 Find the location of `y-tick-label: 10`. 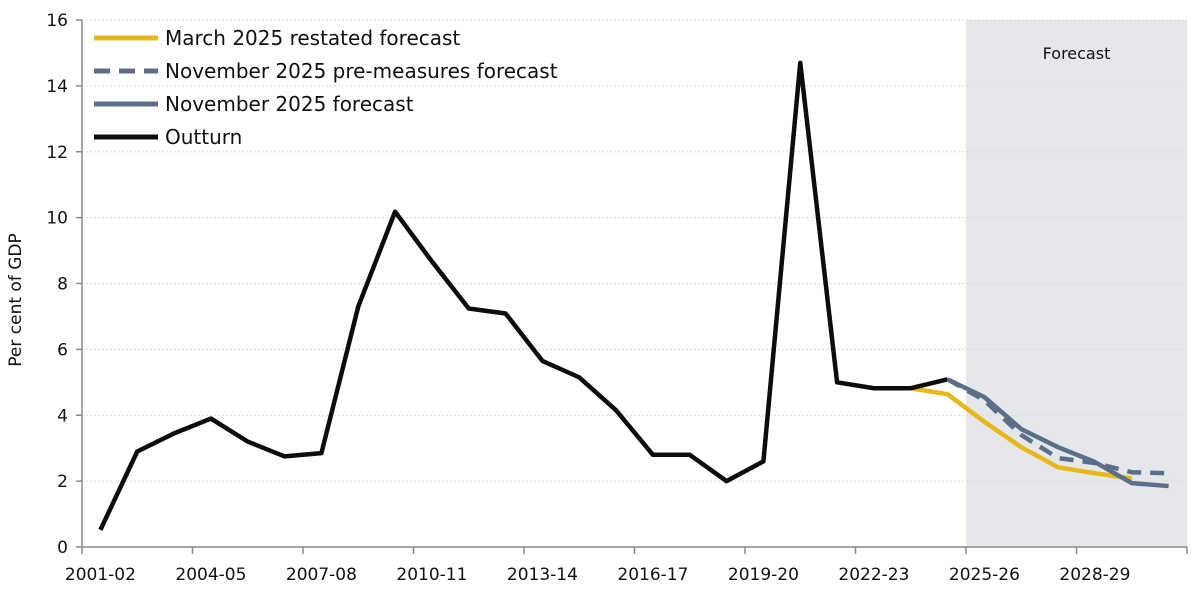

y-tick-label: 10 is located at coordinates (57, 219).